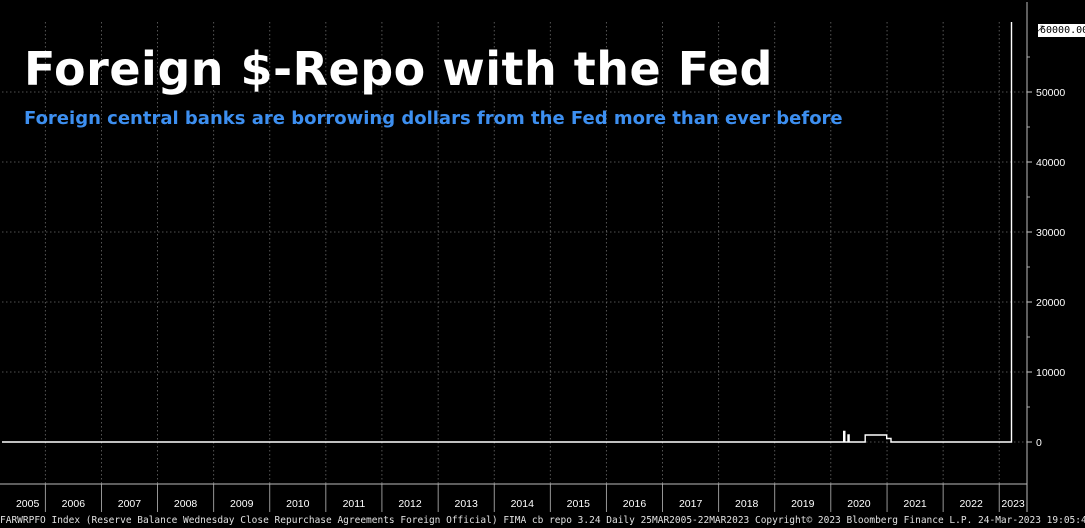 The height and width of the screenshot is (528, 1085). What do you see at coordinates (28, 504) in the screenshot?
I see `x-tick-label: 2005` at bounding box center [28, 504].